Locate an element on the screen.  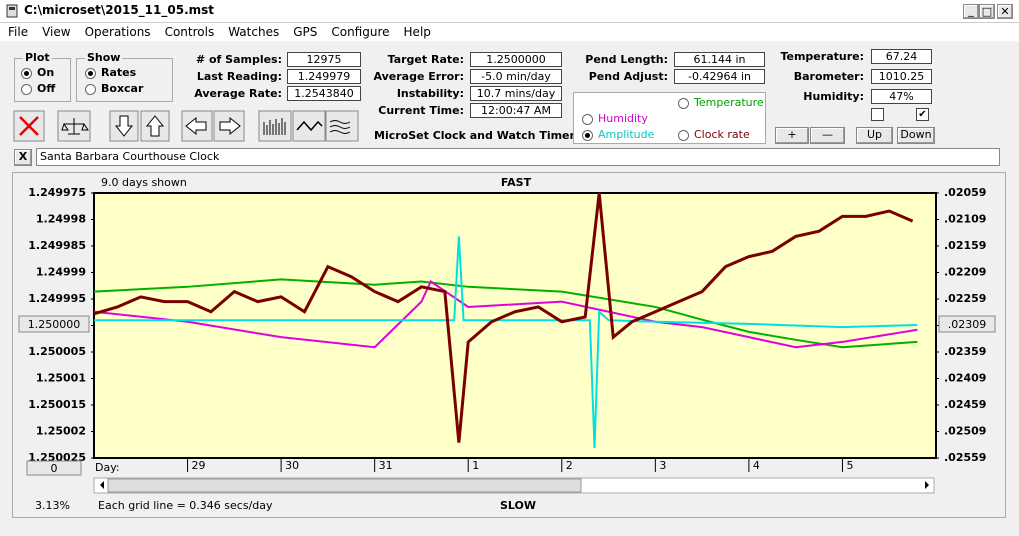
field-label: Barometer: is located at coordinates (828, 76).